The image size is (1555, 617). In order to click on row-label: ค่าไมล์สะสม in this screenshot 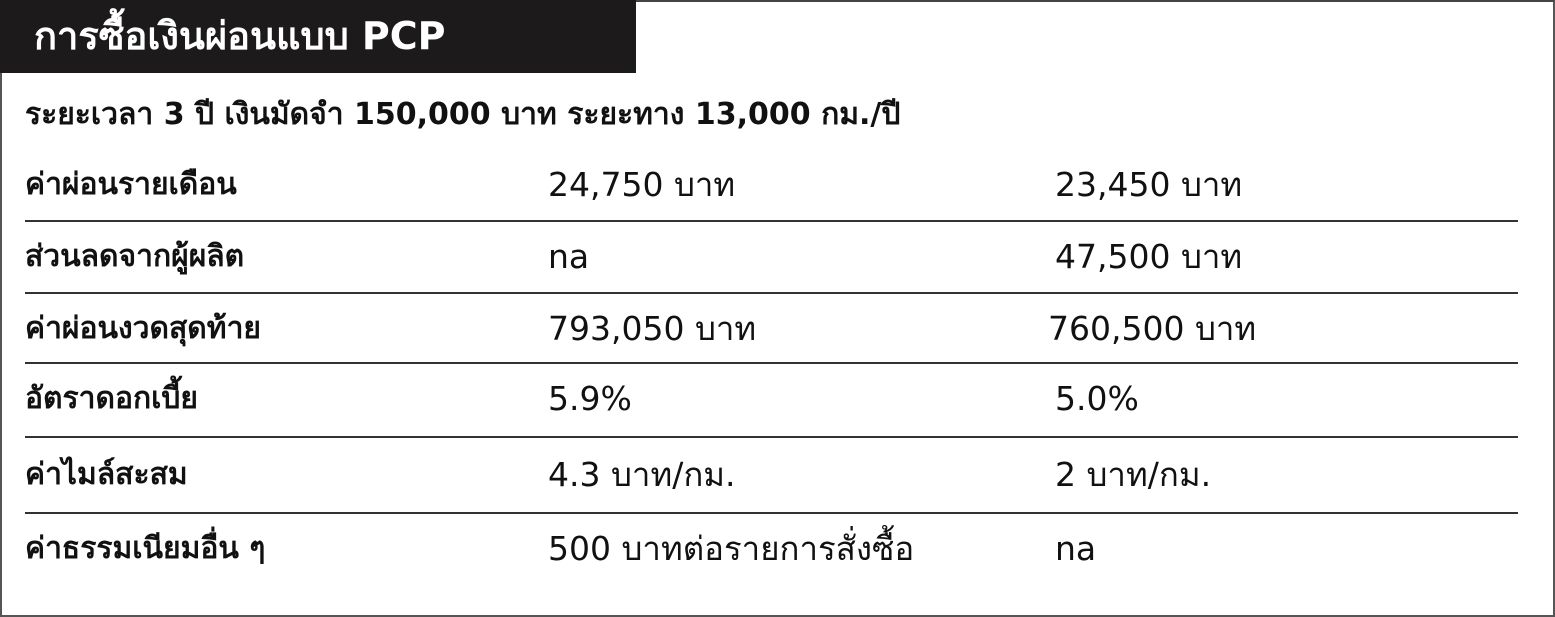, I will do `click(106, 474)`.